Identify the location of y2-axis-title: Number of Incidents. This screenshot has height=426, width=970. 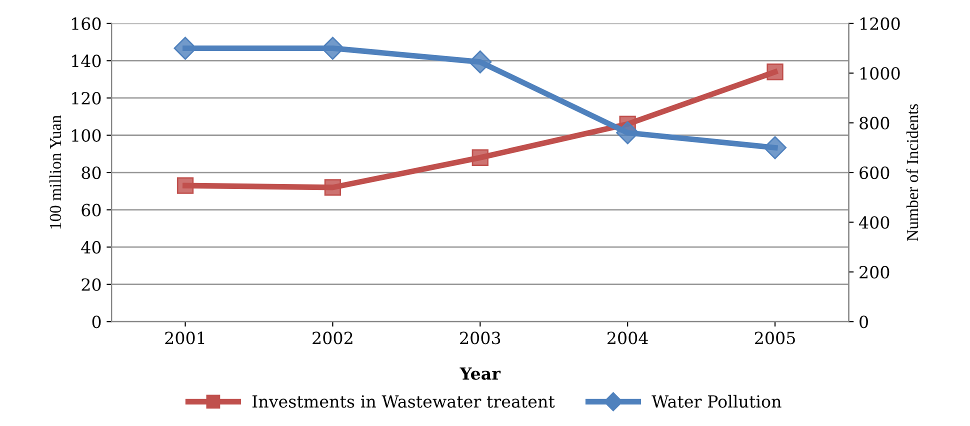
(912, 173).